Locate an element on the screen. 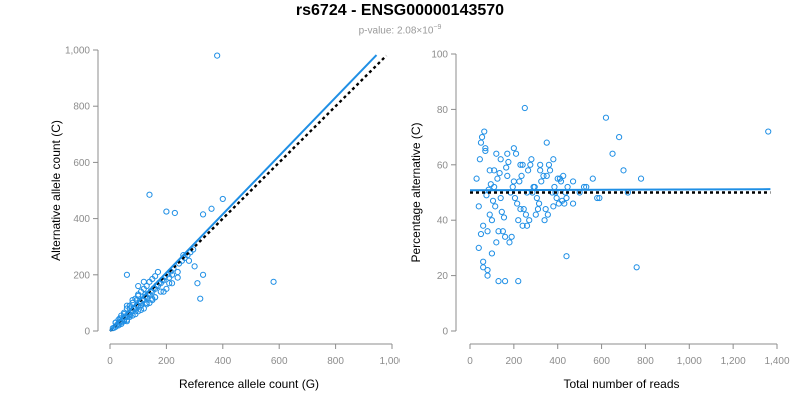  x-tick-label: 1,400 is located at coordinates (776, 361).